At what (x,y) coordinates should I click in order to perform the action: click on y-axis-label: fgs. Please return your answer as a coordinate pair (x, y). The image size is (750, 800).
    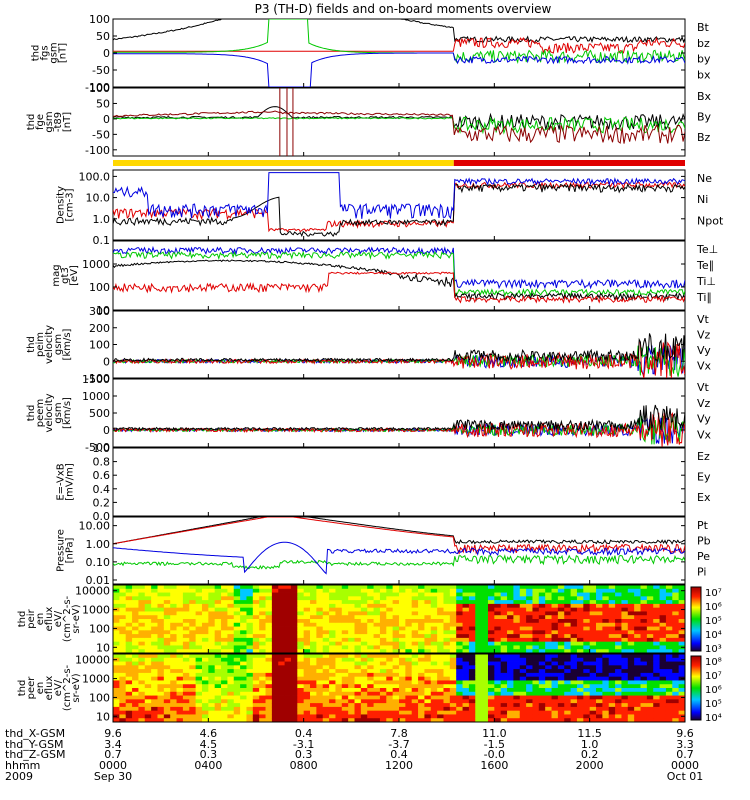
    Looking at the image, I should click on (45, 52).